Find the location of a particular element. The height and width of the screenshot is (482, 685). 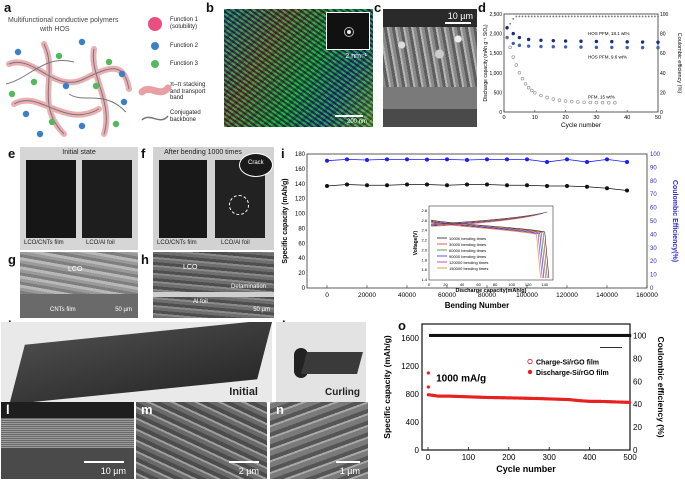

inset-y-tick-i: 2.0 is located at coordinates (424, 249).